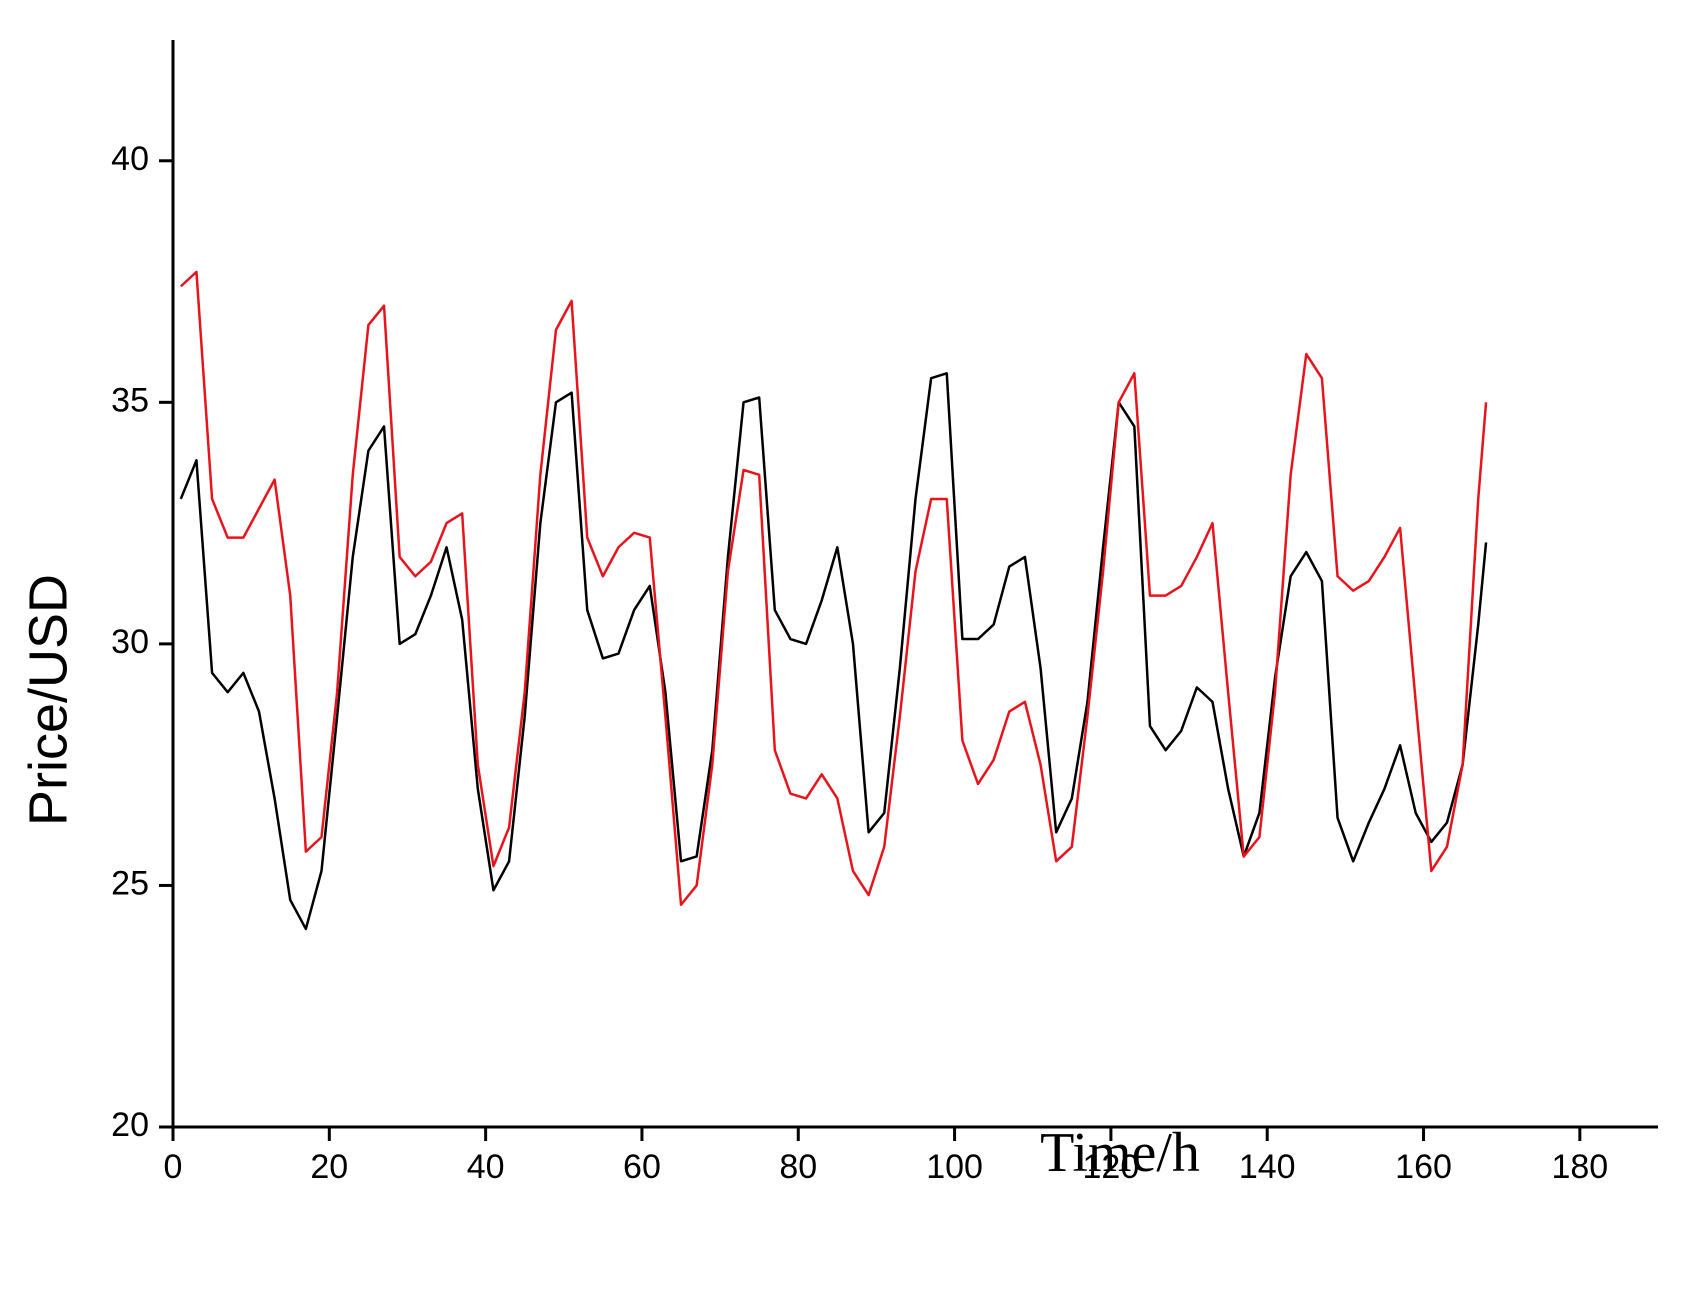 This screenshot has height=1311, width=1683. What do you see at coordinates (130, 883) in the screenshot?
I see `y-tick-label: 25` at bounding box center [130, 883].